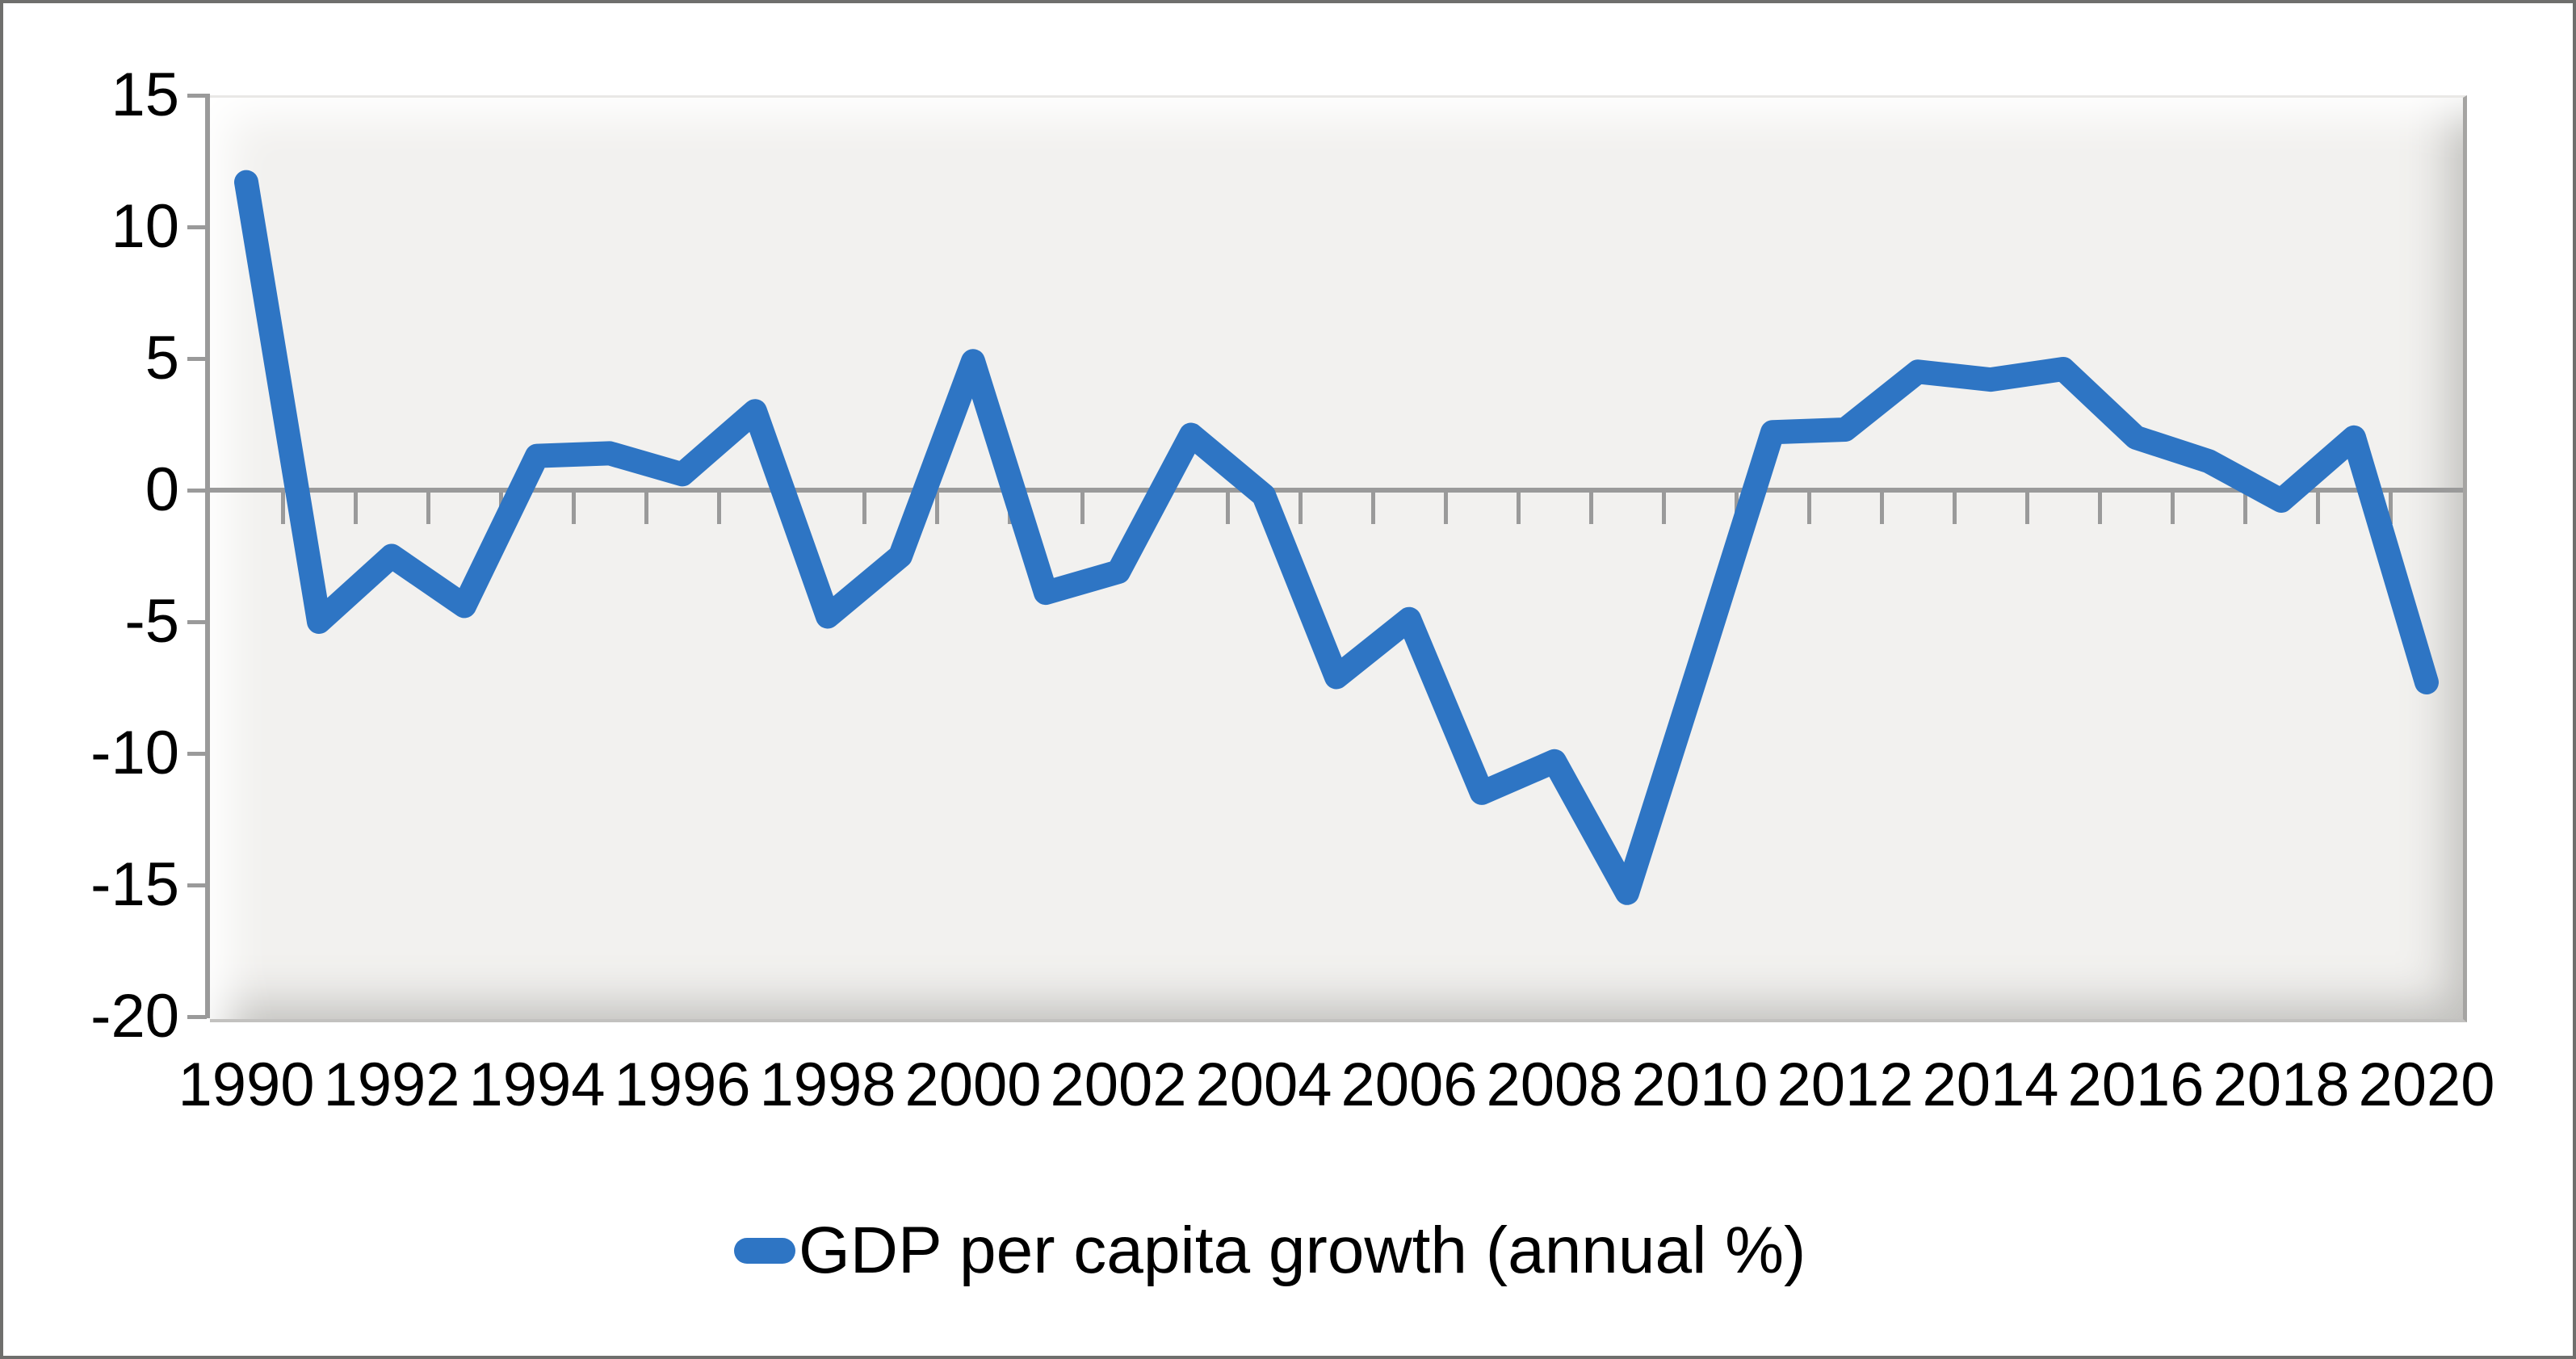 The height and width of the screenshot is (1359, 2576). I want to click on y-tick-label: -10, so click(134, 753).